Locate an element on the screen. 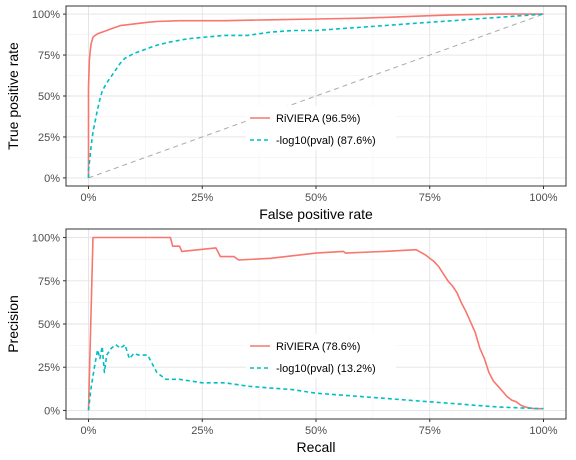 This screenshot has height=460, width=576. x-axis-title: False positive rate is located at coordinates (316, 214).